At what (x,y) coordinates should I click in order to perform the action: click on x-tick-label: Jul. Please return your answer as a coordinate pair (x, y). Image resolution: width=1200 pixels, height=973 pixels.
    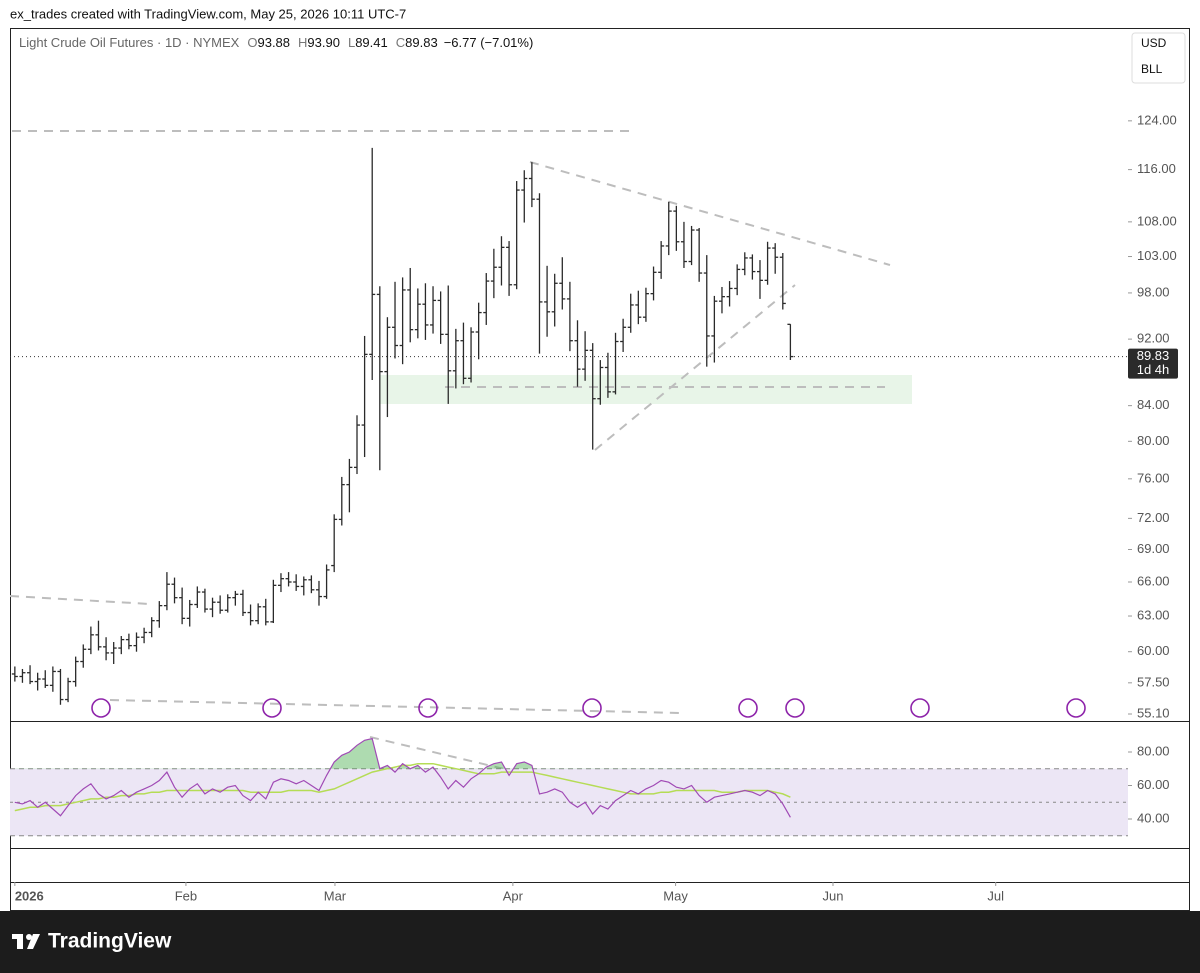
    Looking at the image, I should click on (995, 895).